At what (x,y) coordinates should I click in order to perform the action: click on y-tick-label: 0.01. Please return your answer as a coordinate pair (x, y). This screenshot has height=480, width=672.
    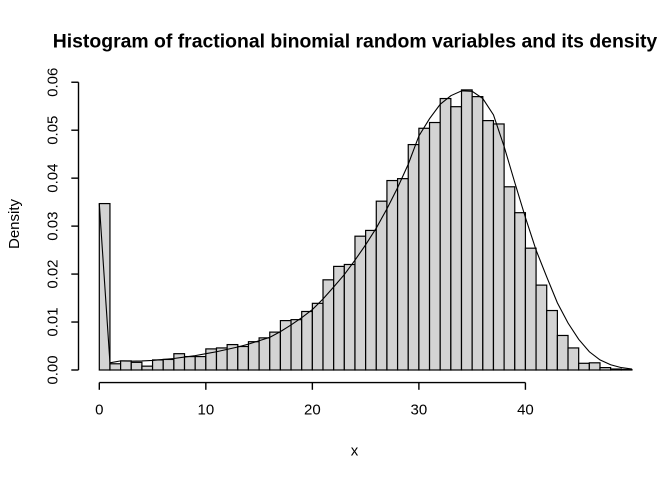
    Looking at the image, I should click on (53, 321).